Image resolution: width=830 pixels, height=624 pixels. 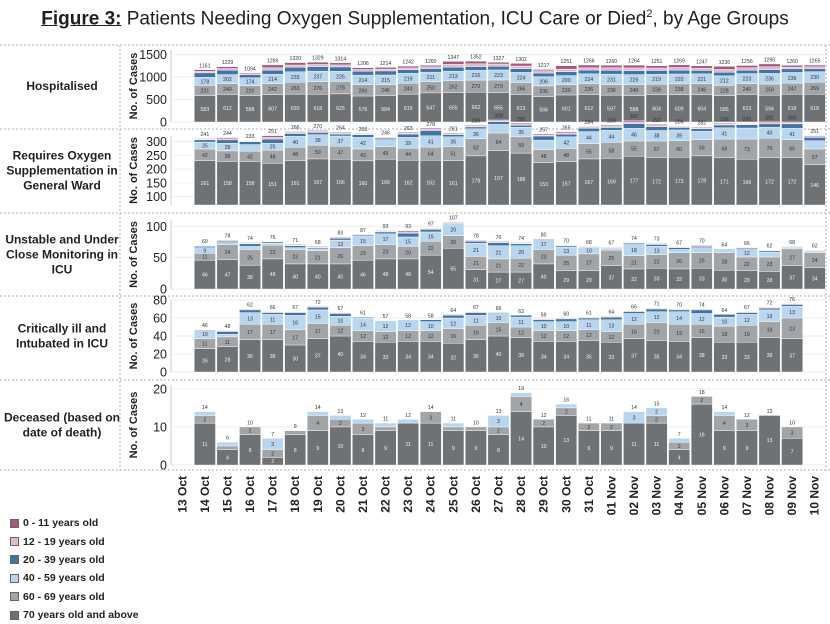 What do you see at coordinates (363, 276) in the screenshot?
I see `segment-label: 46` at bounding box center [363, 276].